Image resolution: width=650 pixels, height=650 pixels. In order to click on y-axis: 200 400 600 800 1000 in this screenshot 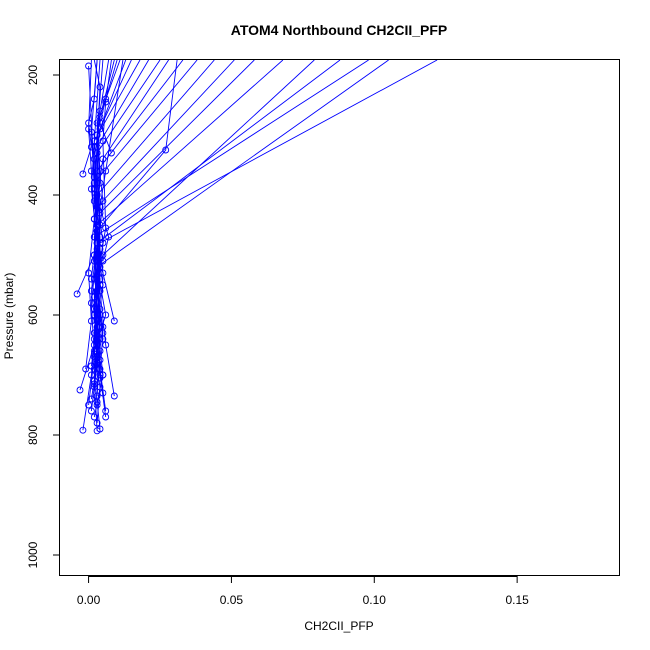, I will do `click(43, 316)`.